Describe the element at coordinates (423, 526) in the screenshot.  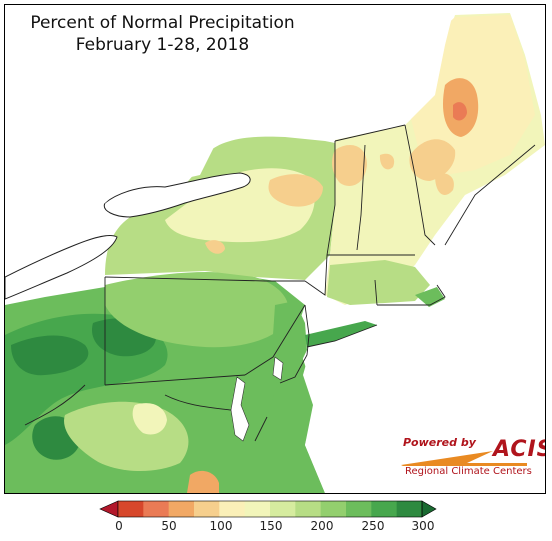
I see `legend-tick-300: 300` at that location.